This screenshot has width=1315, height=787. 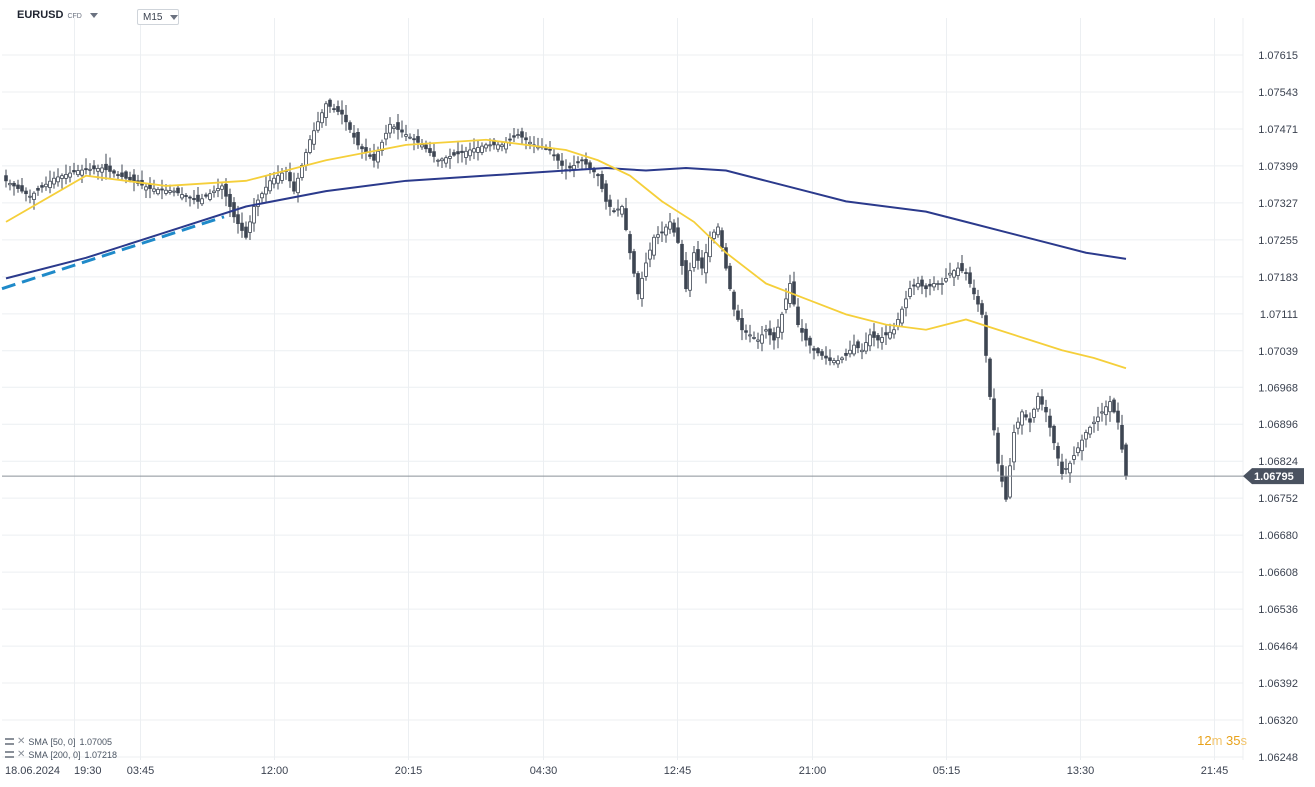 I want to click on symbol-type: CFD, so click(x=74, y=16).